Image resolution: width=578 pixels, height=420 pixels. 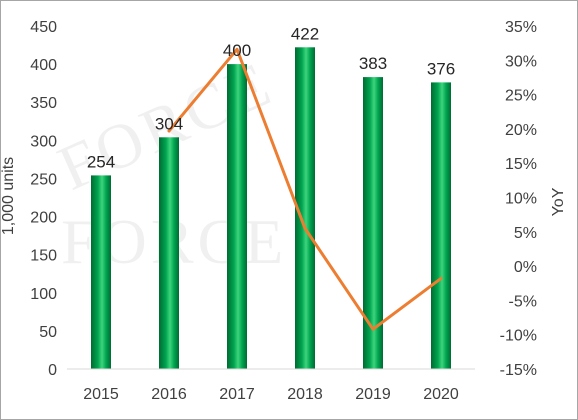 I want to click on x-axis: 2015 2016 2017 2018 2019 2020, so click(x=271, y=385).